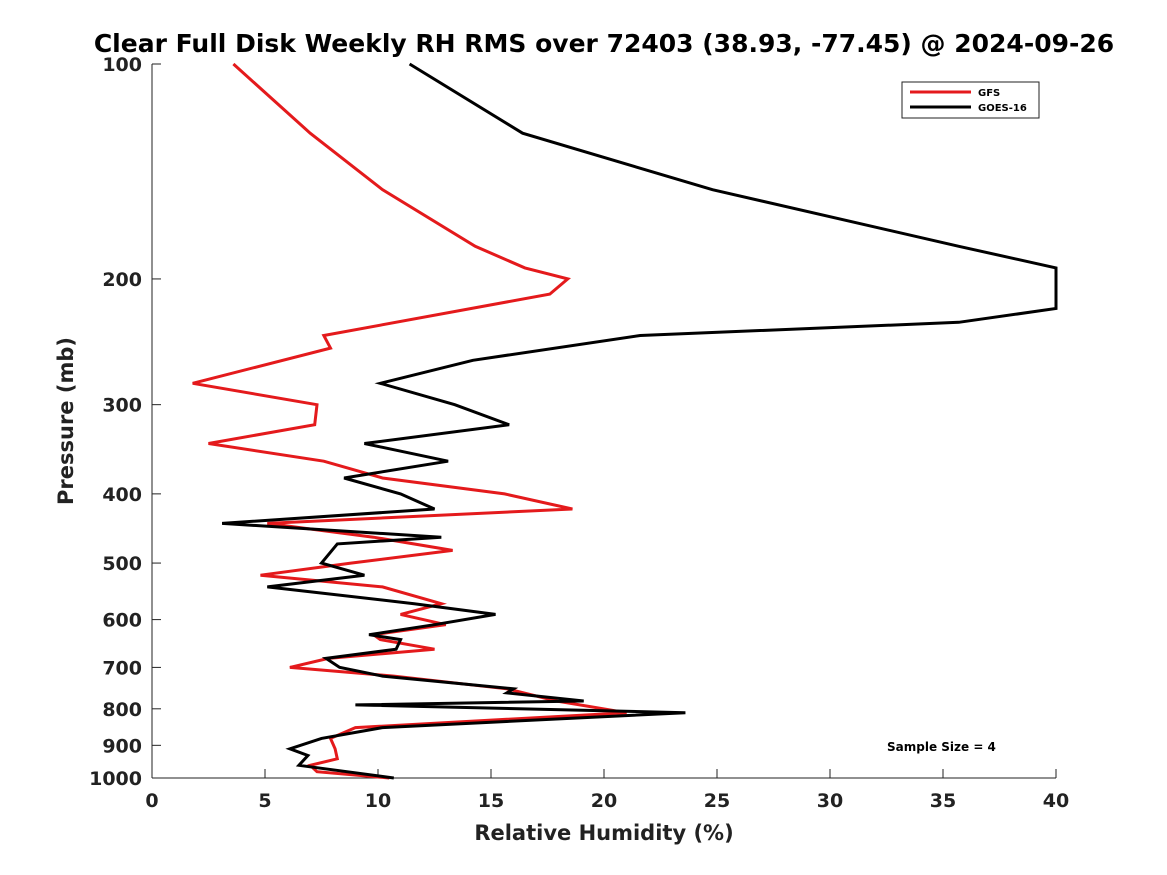 Image resolution: width=1167 pixels, height=875 pixels. I want to click on x-axis-label: Relative Humidity (%), so click(603, 833).